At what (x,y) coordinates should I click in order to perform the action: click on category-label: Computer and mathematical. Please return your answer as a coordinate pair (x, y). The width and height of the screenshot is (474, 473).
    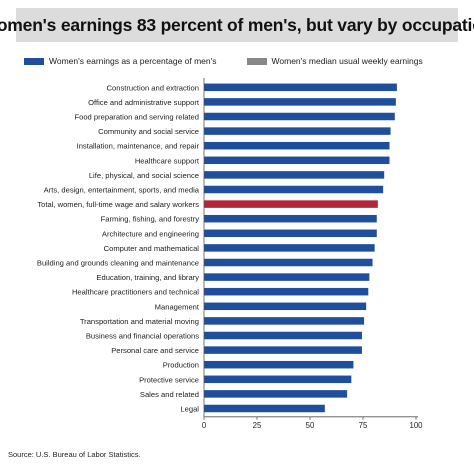
    Looking at the image, I should click on (152, 248).